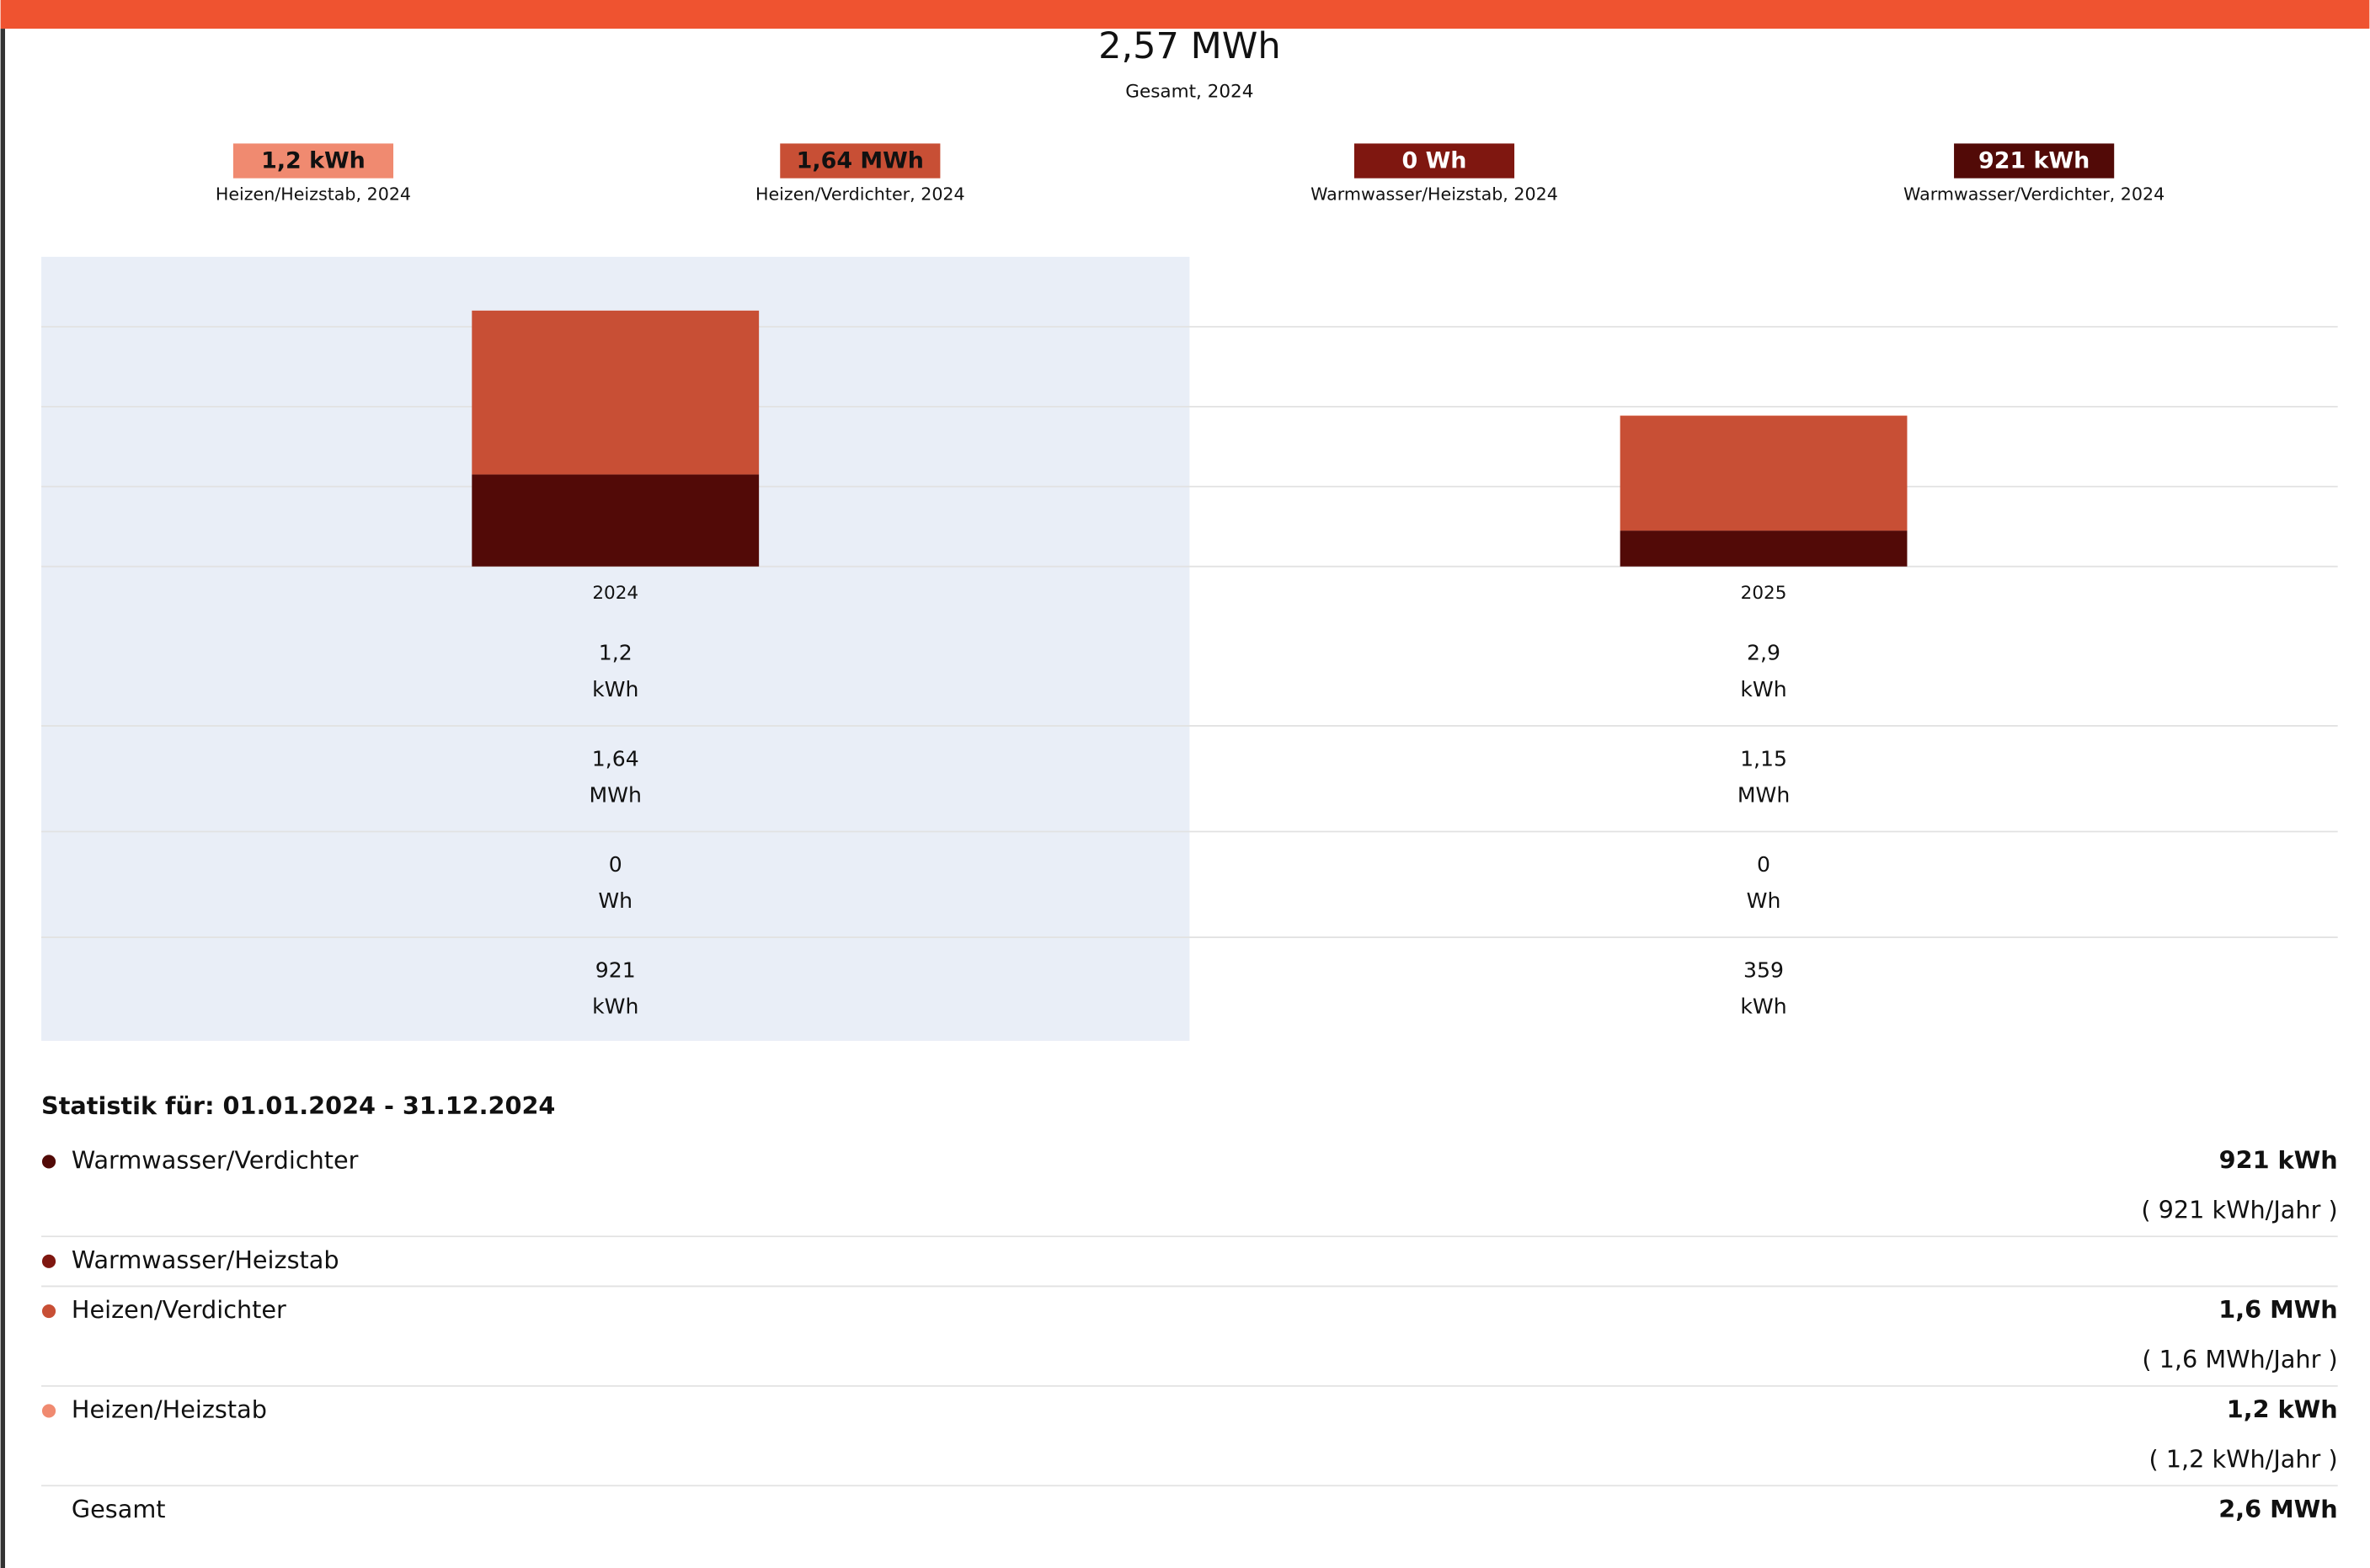 Image resolution: width=2370 pixels, height=1568 pixels. Describe the element at coordinates (1434, 194) in the screenshot. I see `summary-caption: Warmwasser/Heizstab, 2024` at that location.